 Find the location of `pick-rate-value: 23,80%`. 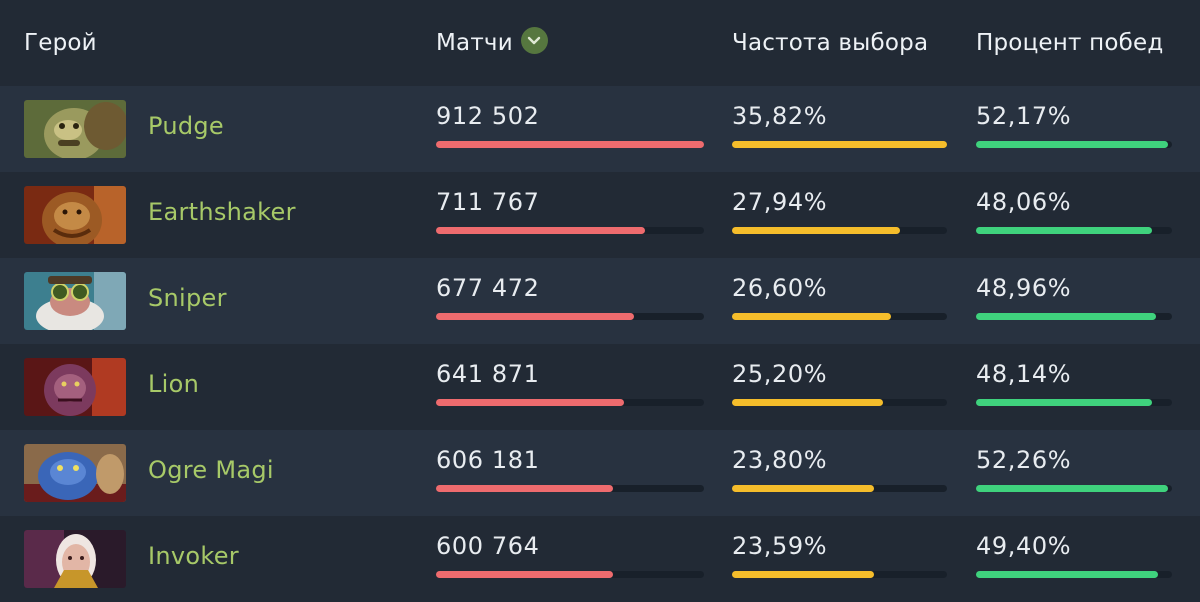

pick-rate-value: 23,80% is located at coordinates (780, 460).